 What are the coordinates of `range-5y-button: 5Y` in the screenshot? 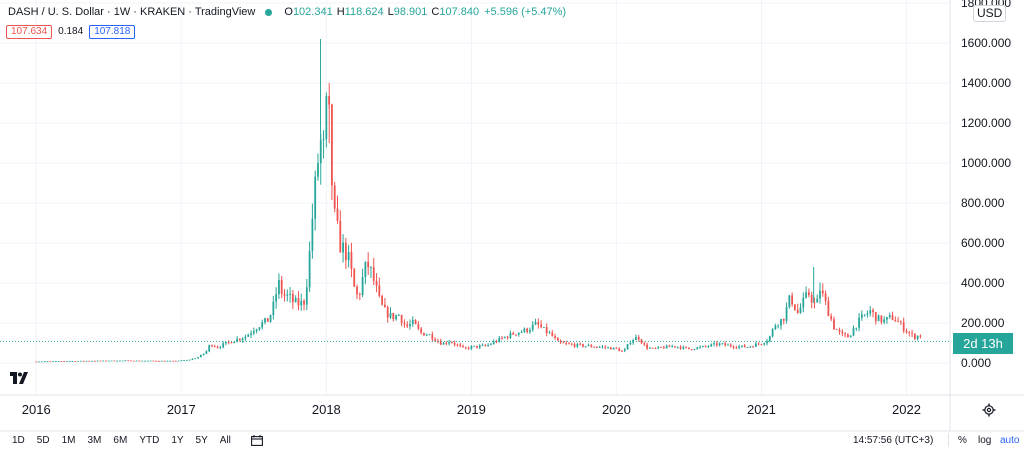 It's located at (201, 440).